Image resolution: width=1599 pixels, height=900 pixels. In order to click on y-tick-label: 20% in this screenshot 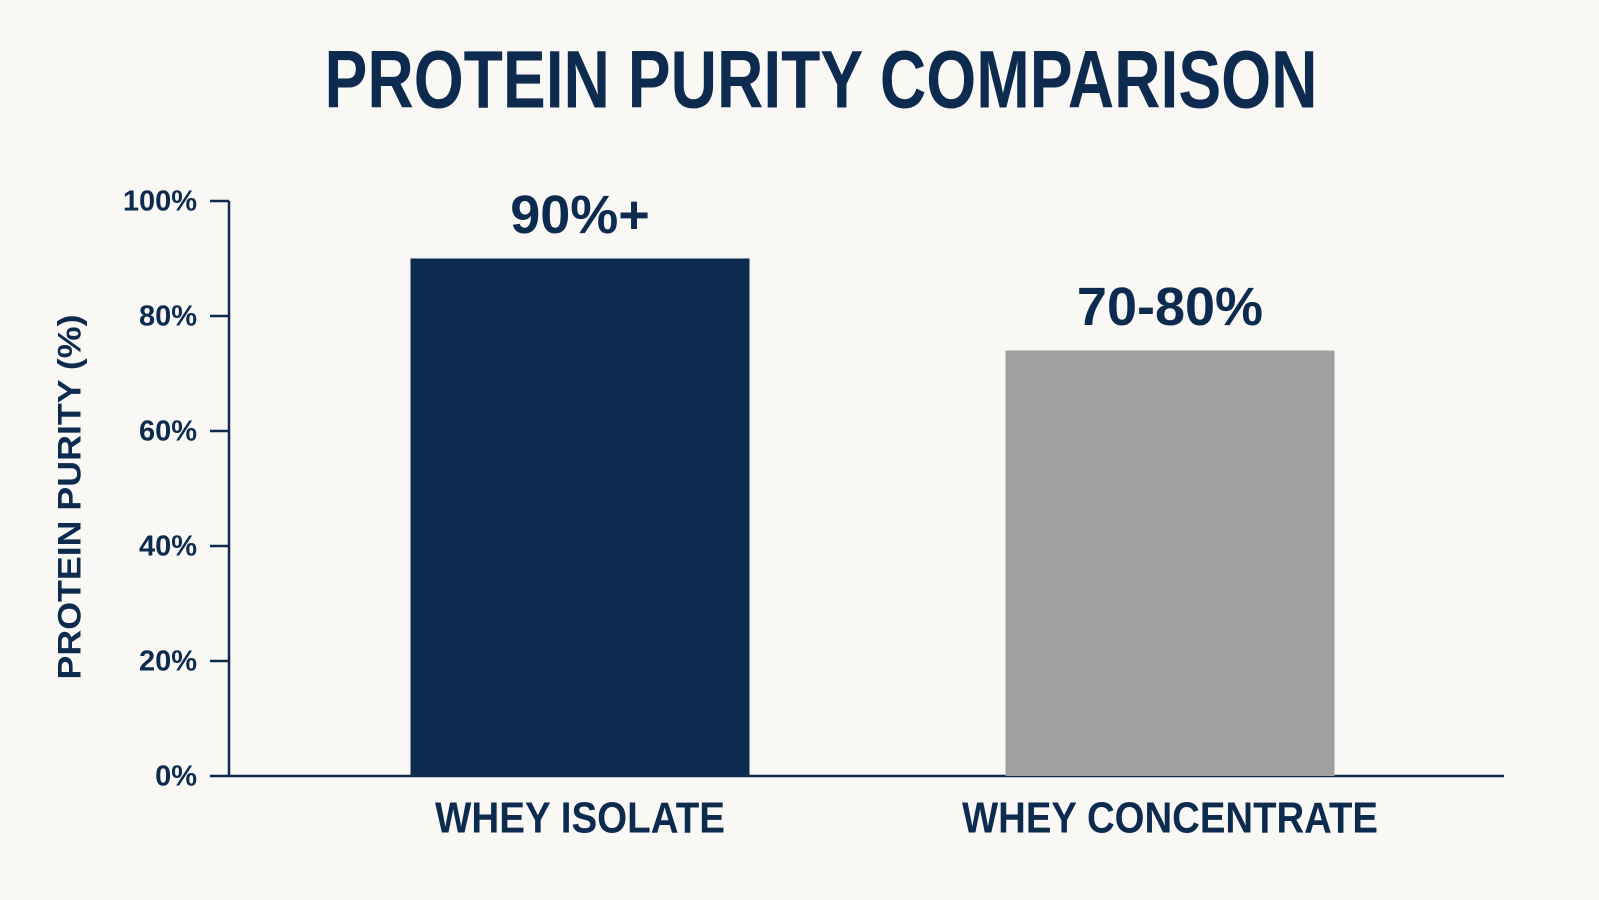, I will do `click(168, 662)`.